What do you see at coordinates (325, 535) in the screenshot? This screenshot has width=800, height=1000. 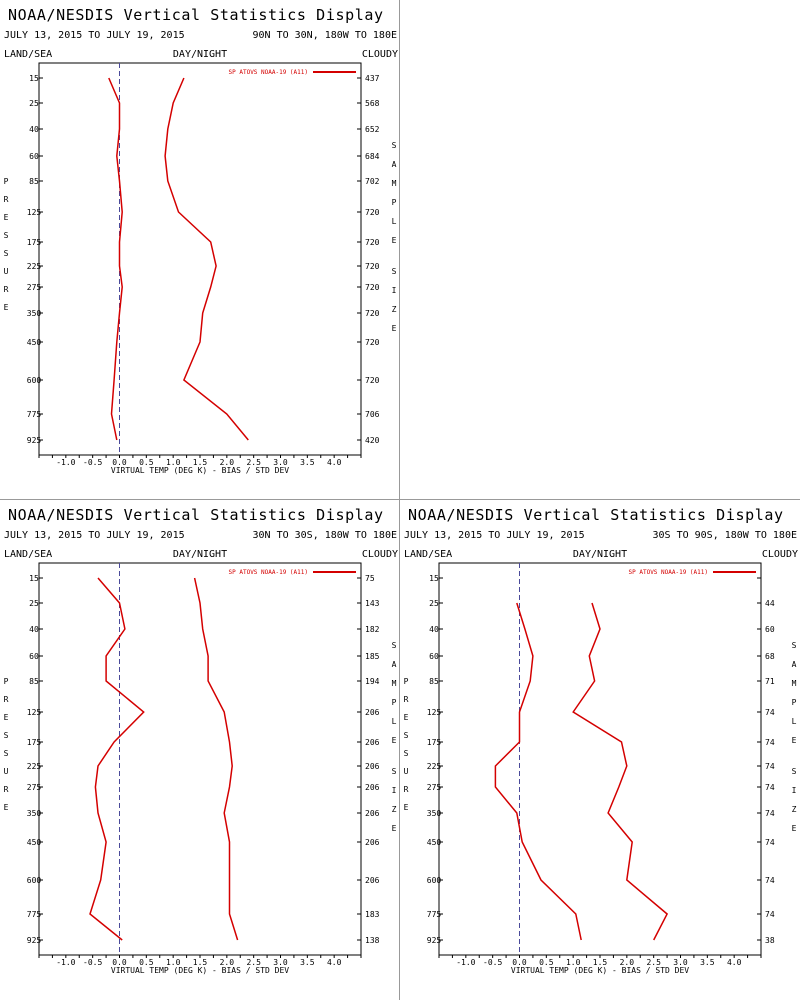 I see `region-label: 30N TO 30S, 180W TO 180E` at bounding box center [325, 535].